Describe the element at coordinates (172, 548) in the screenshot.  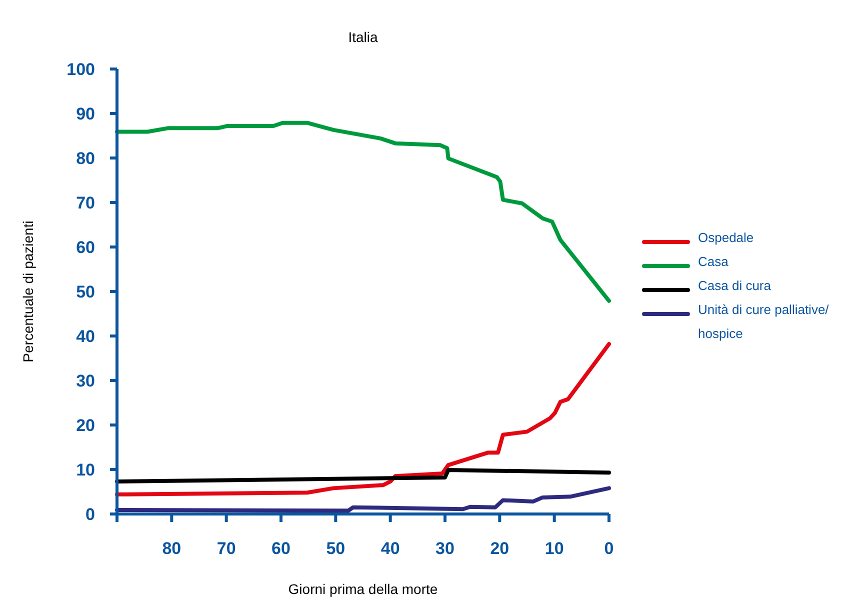
I see `x-tick-label: 80` at that location.